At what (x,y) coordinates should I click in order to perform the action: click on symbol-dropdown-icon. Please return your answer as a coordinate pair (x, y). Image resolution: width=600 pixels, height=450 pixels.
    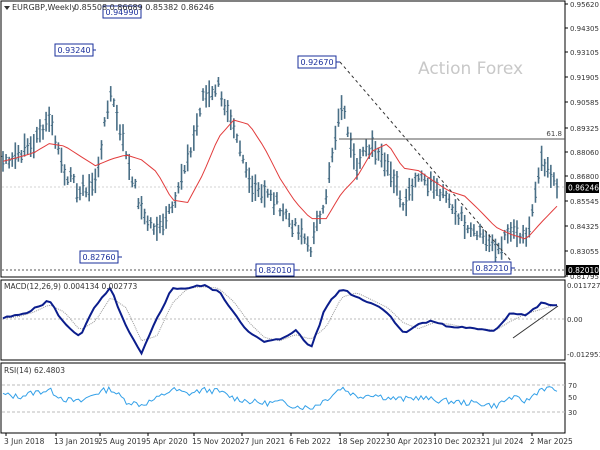
    Looking at the image, I should click on (7, 8).